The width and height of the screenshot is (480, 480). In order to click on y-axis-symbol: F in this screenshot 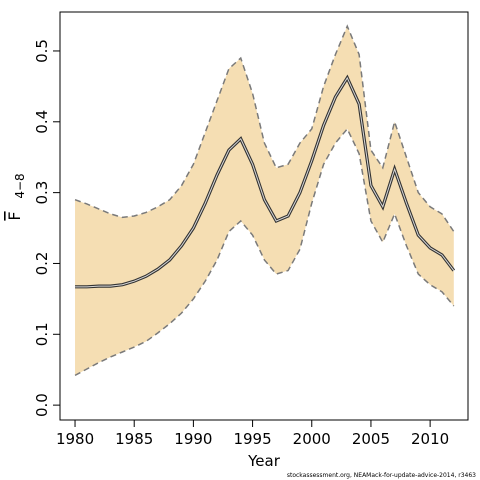, I will do `click(14, 215)`.